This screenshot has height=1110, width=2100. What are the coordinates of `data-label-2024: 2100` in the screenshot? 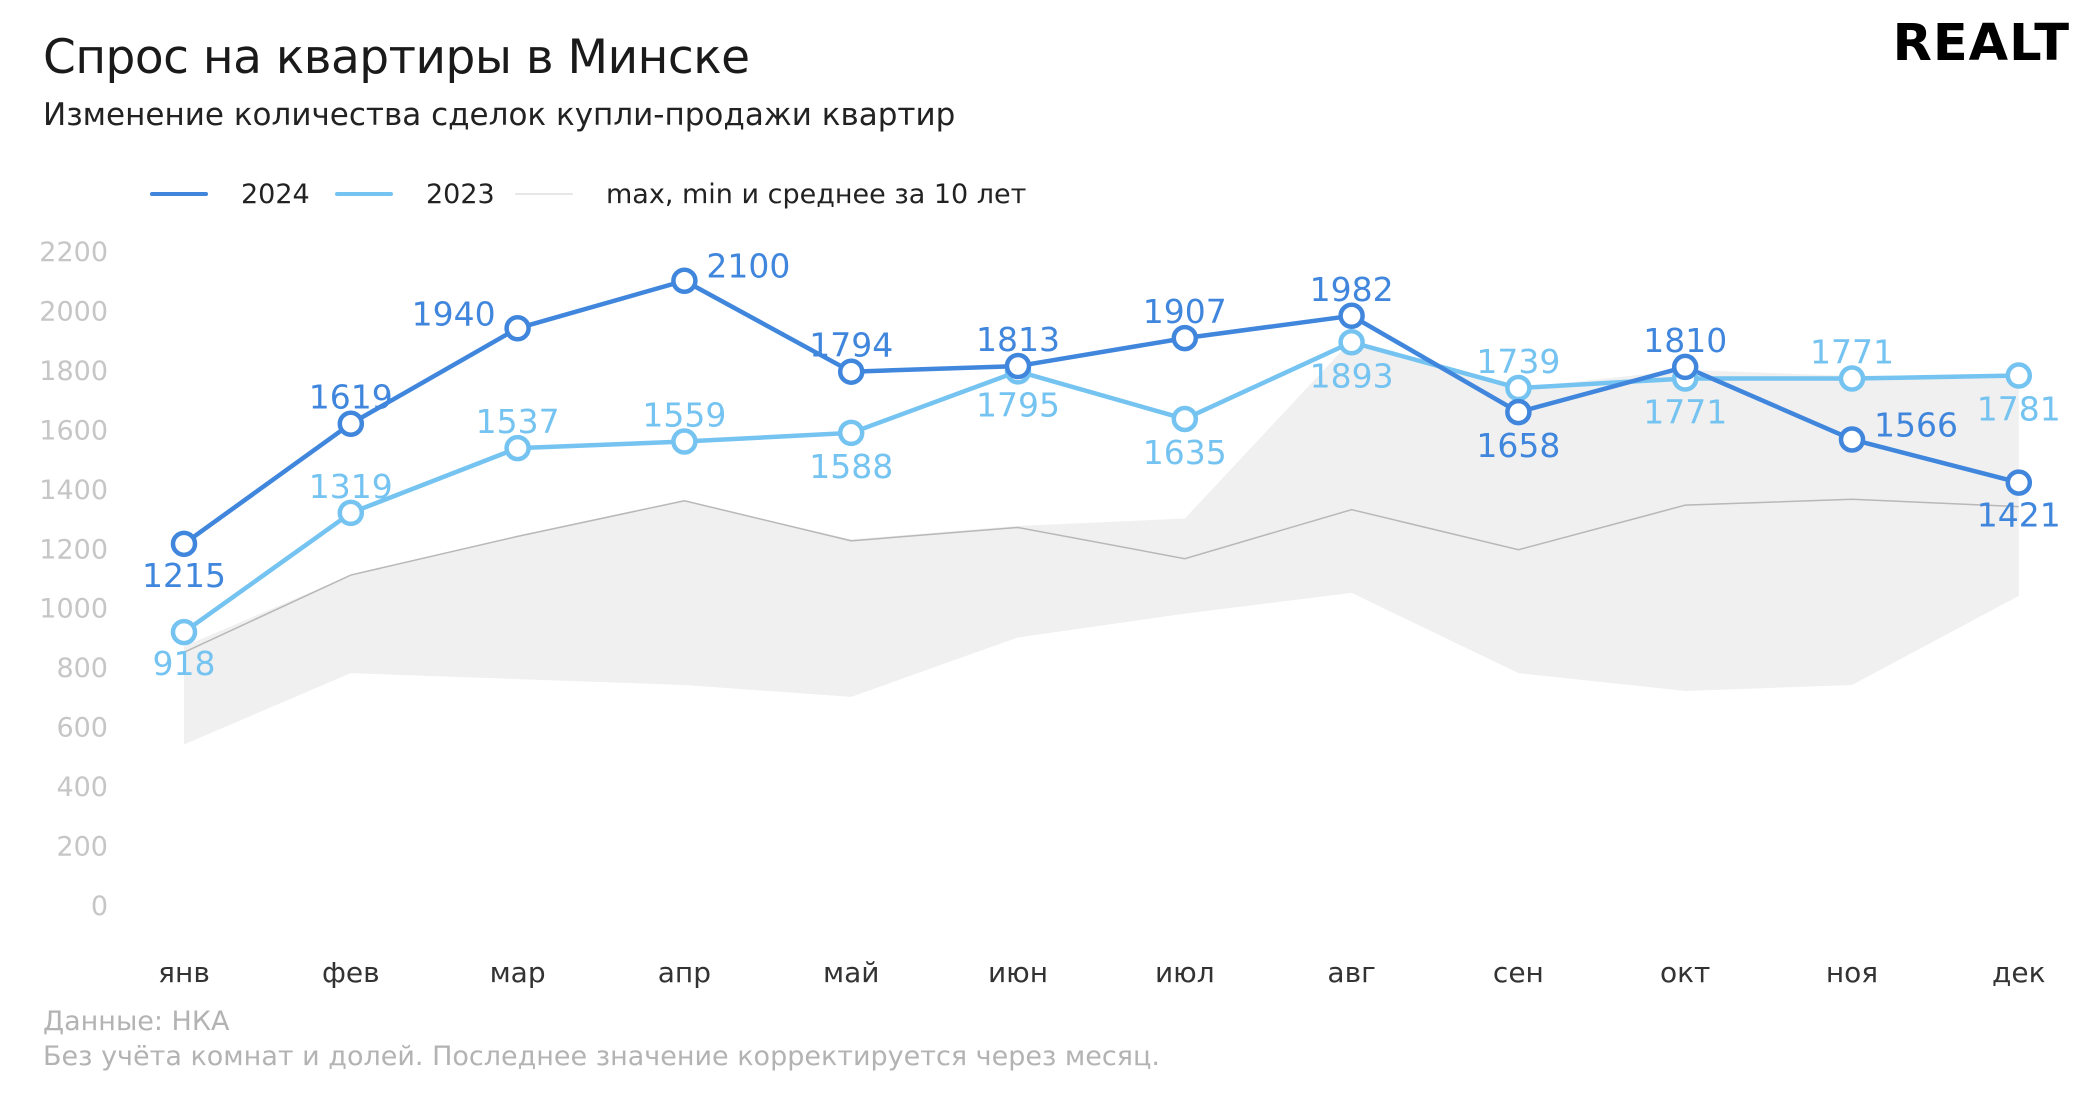 It's located at (748, 266).